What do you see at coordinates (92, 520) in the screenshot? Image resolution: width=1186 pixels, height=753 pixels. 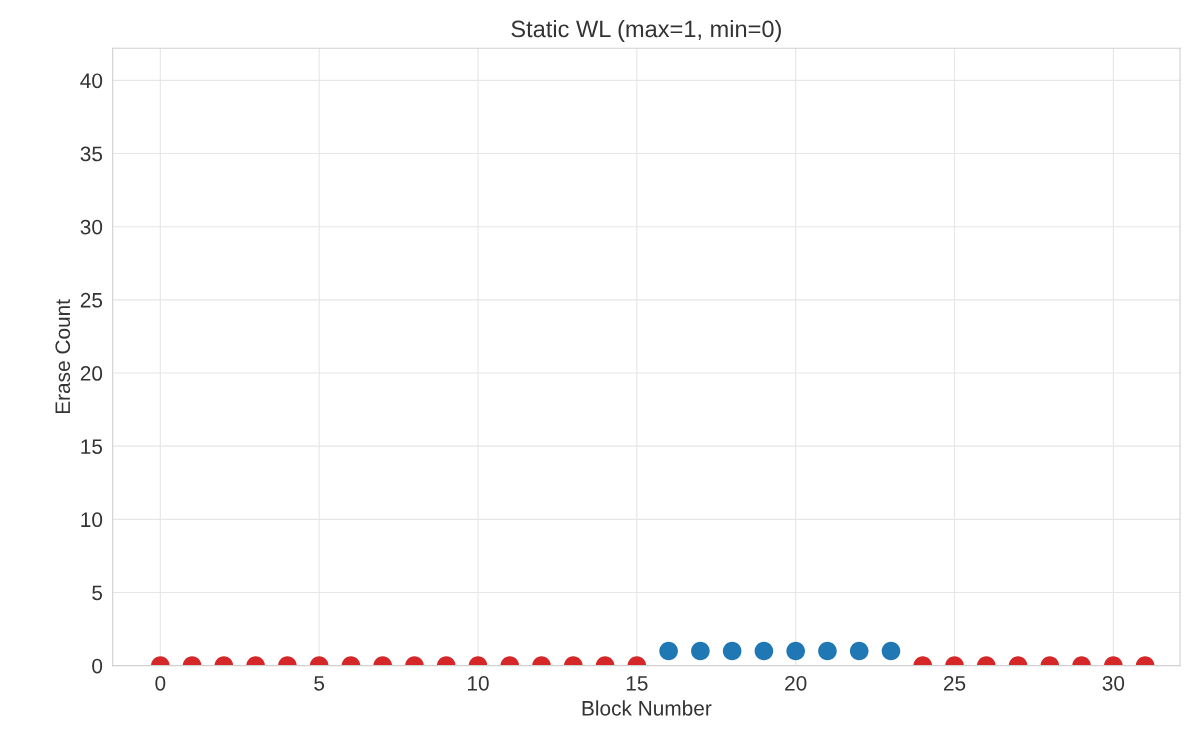 I see `y-tick-label: 10` at bounding box center [92, 520].